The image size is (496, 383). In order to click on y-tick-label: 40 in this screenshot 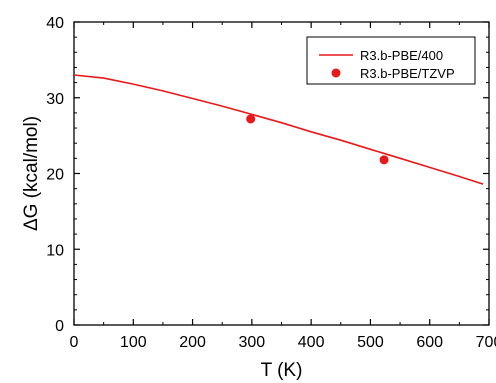, I will do `click(55, 23)`.